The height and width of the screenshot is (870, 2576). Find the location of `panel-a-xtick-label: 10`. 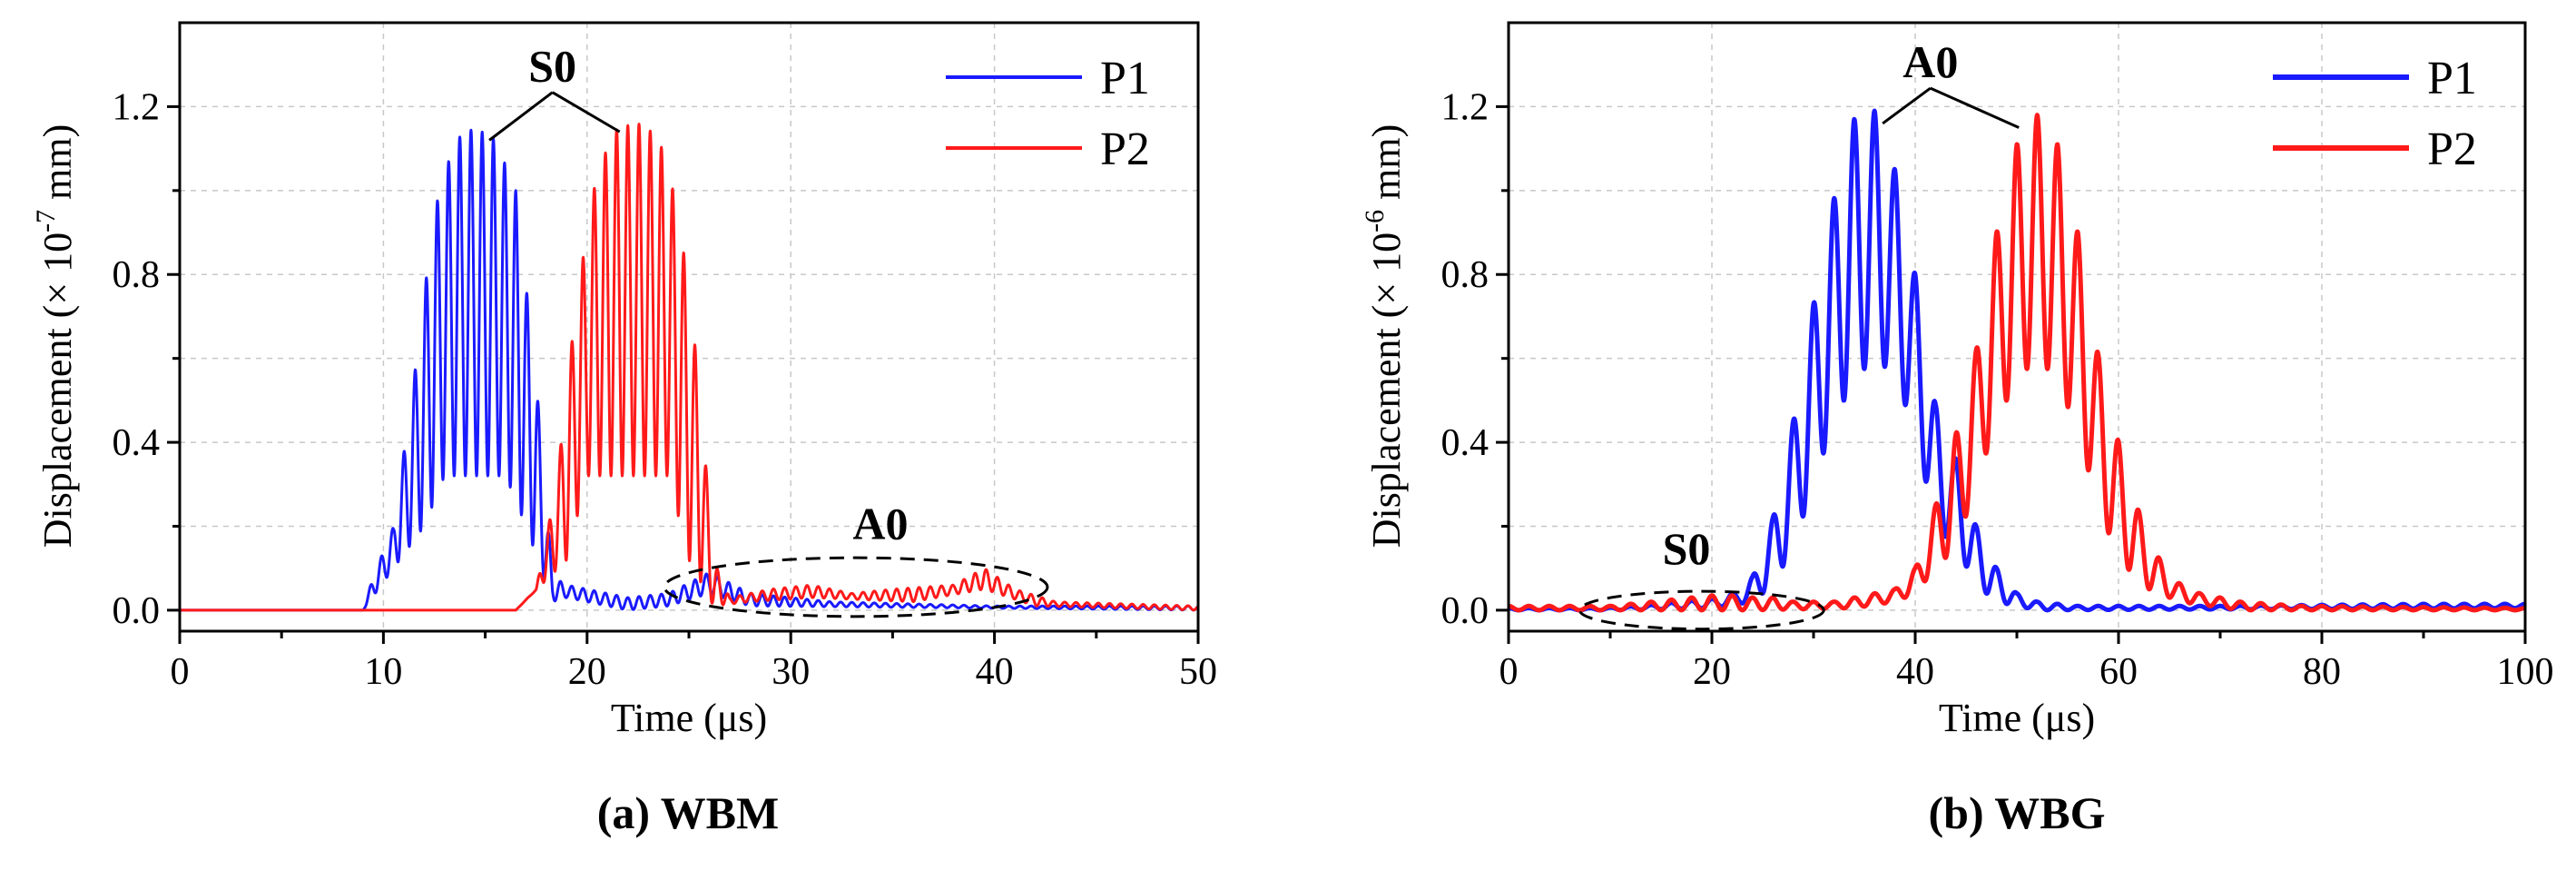

panel-a-xtick-label: 10 is located at coordinates (383, 672).